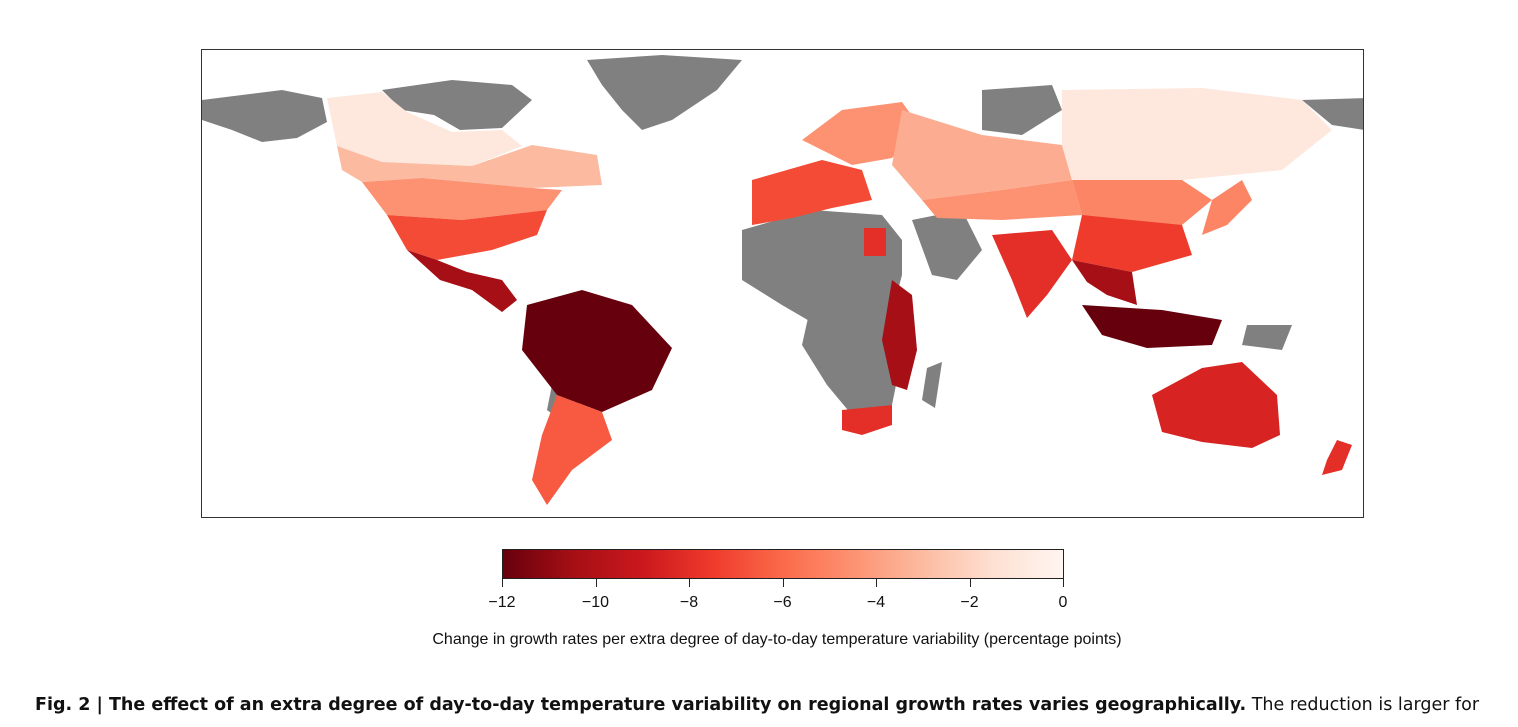  I want to click on egypt-region, so click(875, 242).